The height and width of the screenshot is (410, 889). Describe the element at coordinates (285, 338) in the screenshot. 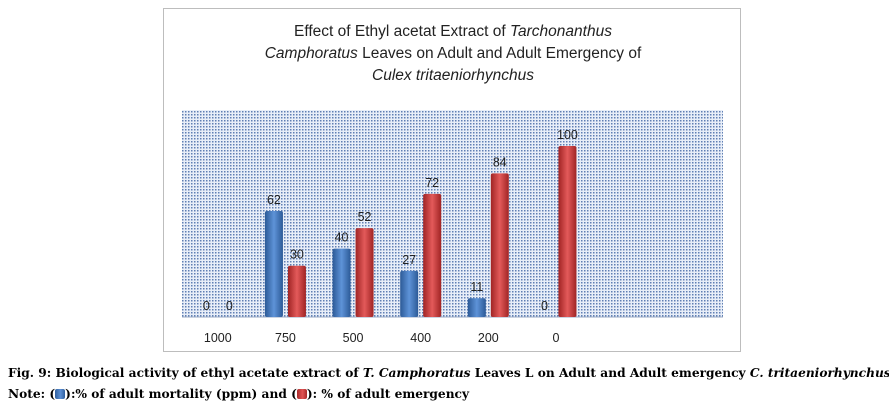

I see `x-tick-label-750: 750` at that location.